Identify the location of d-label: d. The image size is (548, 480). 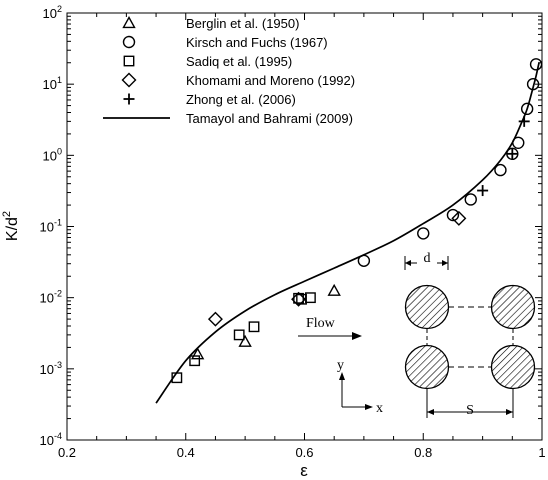
(427, 258).